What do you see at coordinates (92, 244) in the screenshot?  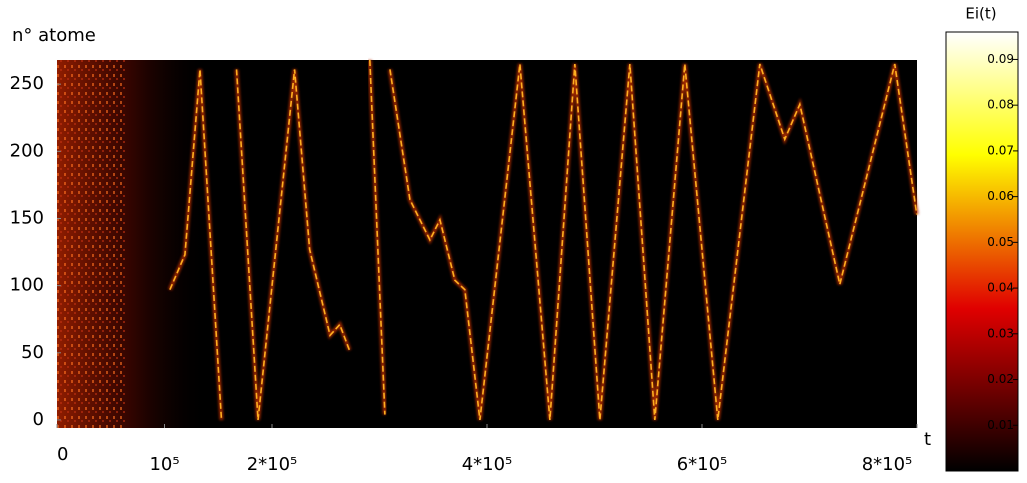 I see `noise-dots` at bounding box center [92, 244].